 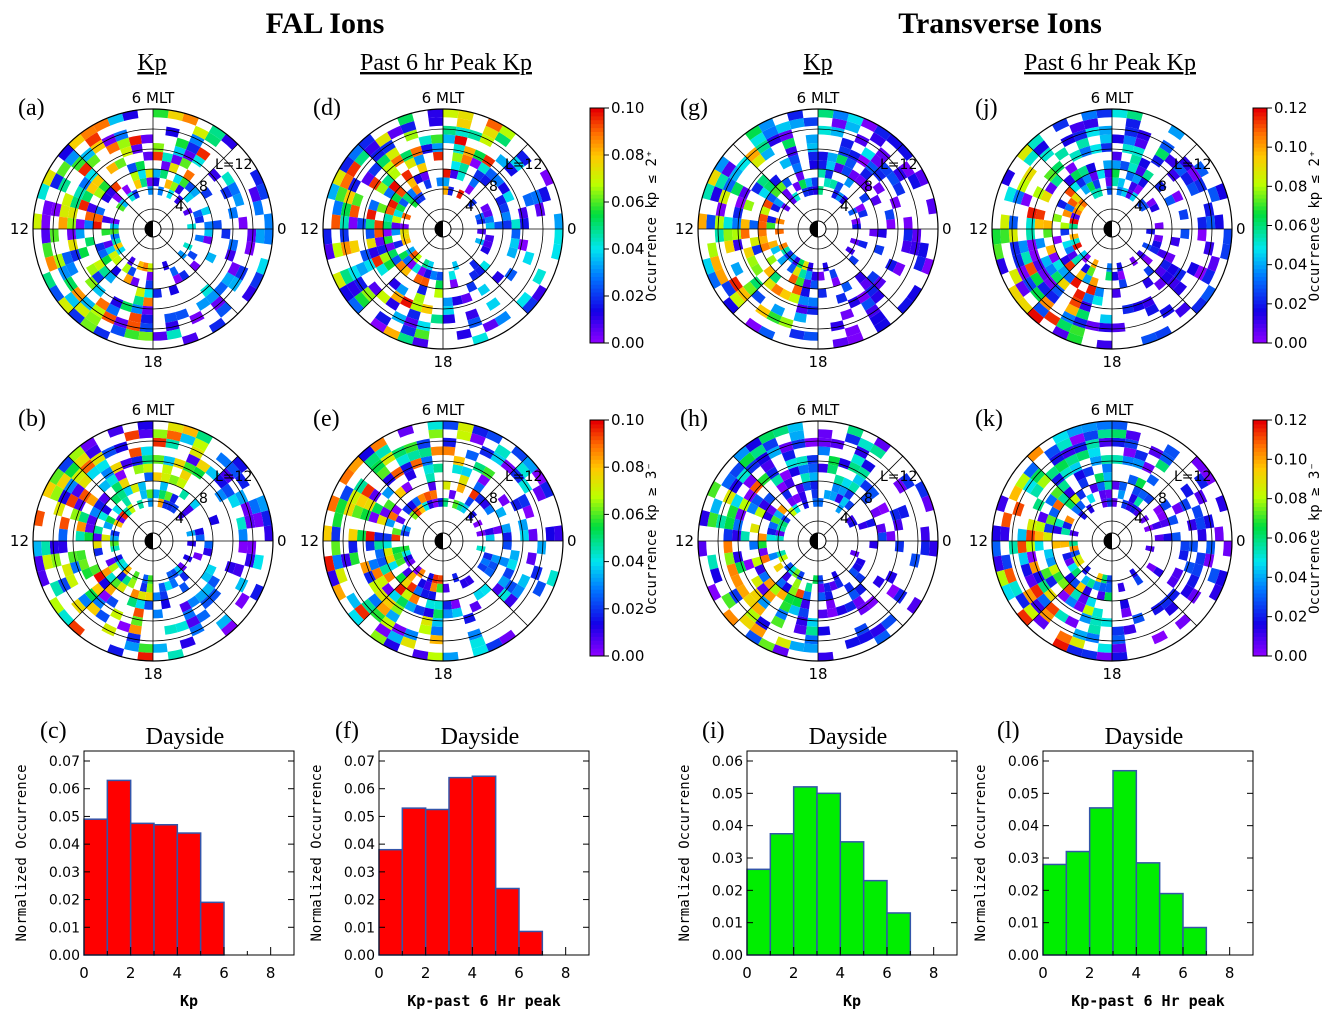 What do you see at coordinates (727, 762) in the screenshot?
I see `y-tick-label: 0.06` at bounding box center [727, 762].